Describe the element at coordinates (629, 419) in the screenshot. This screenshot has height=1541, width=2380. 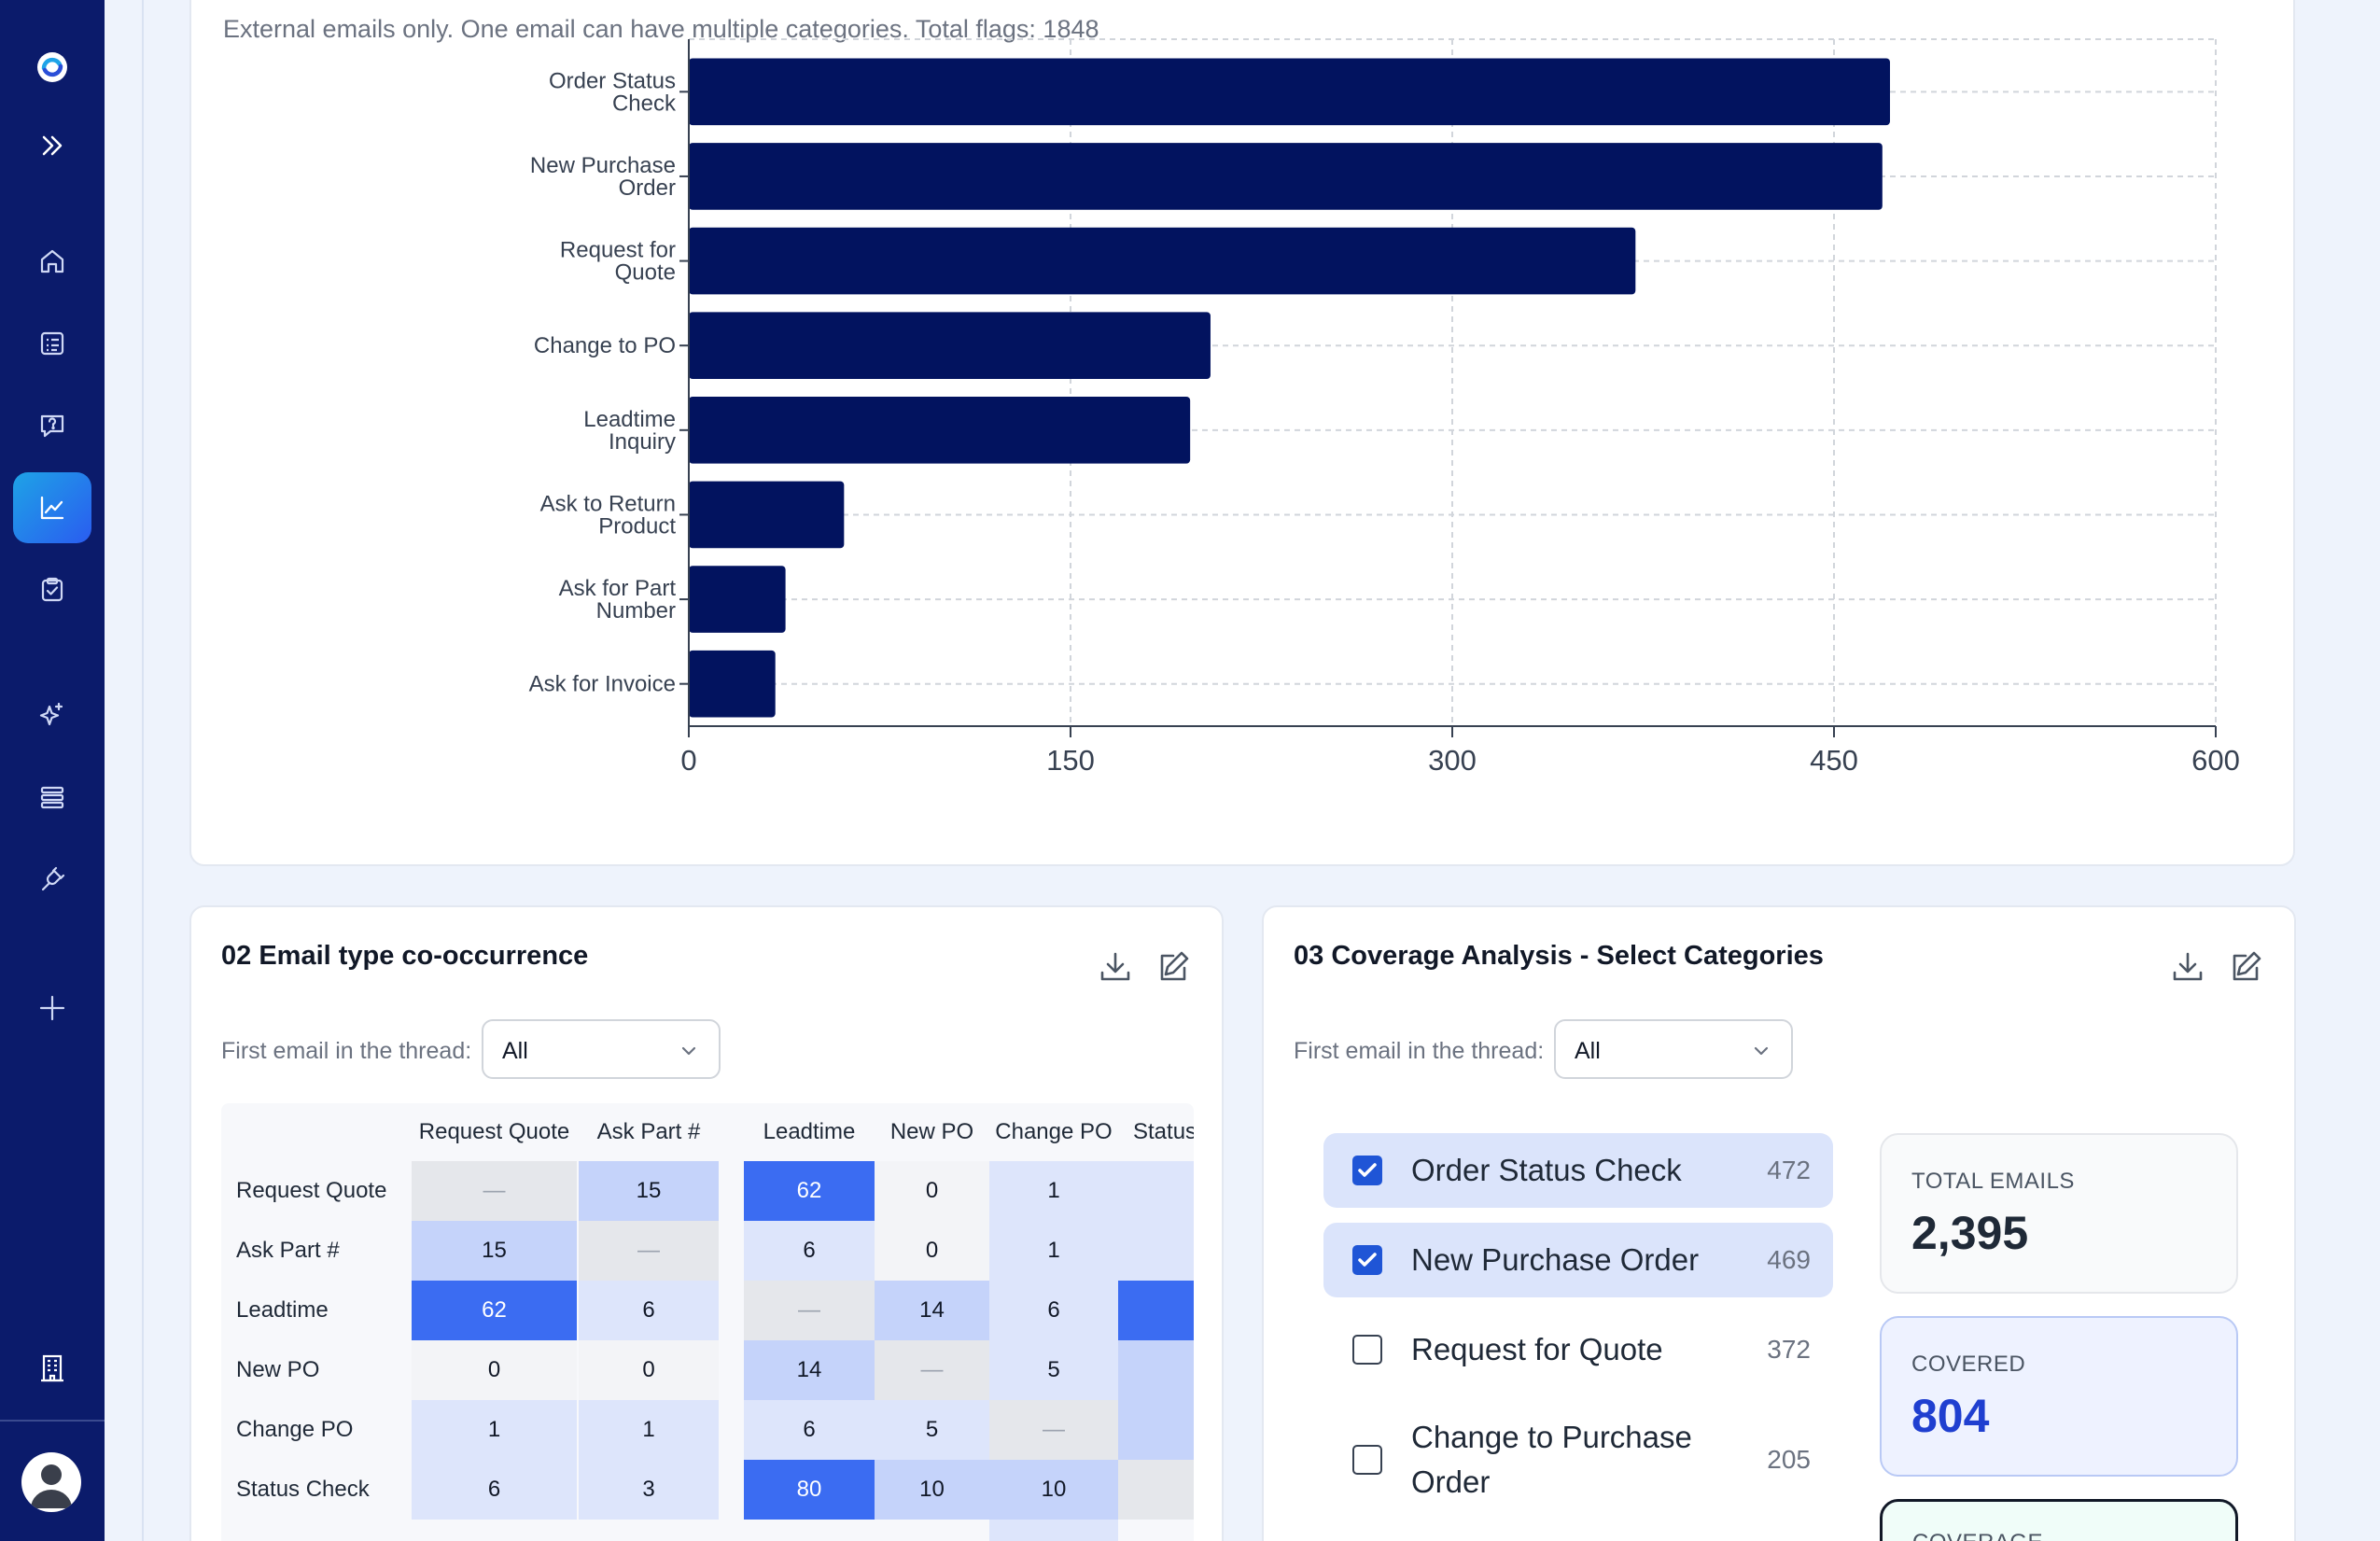
I see `bar-category-label: Leadtime` at that location.